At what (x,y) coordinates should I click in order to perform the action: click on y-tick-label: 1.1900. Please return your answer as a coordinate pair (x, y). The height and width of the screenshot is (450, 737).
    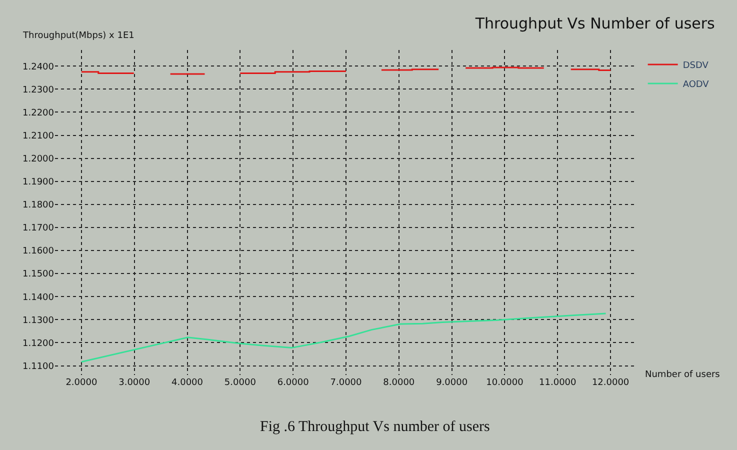
    Looking at the image, I should click on (38, 183).